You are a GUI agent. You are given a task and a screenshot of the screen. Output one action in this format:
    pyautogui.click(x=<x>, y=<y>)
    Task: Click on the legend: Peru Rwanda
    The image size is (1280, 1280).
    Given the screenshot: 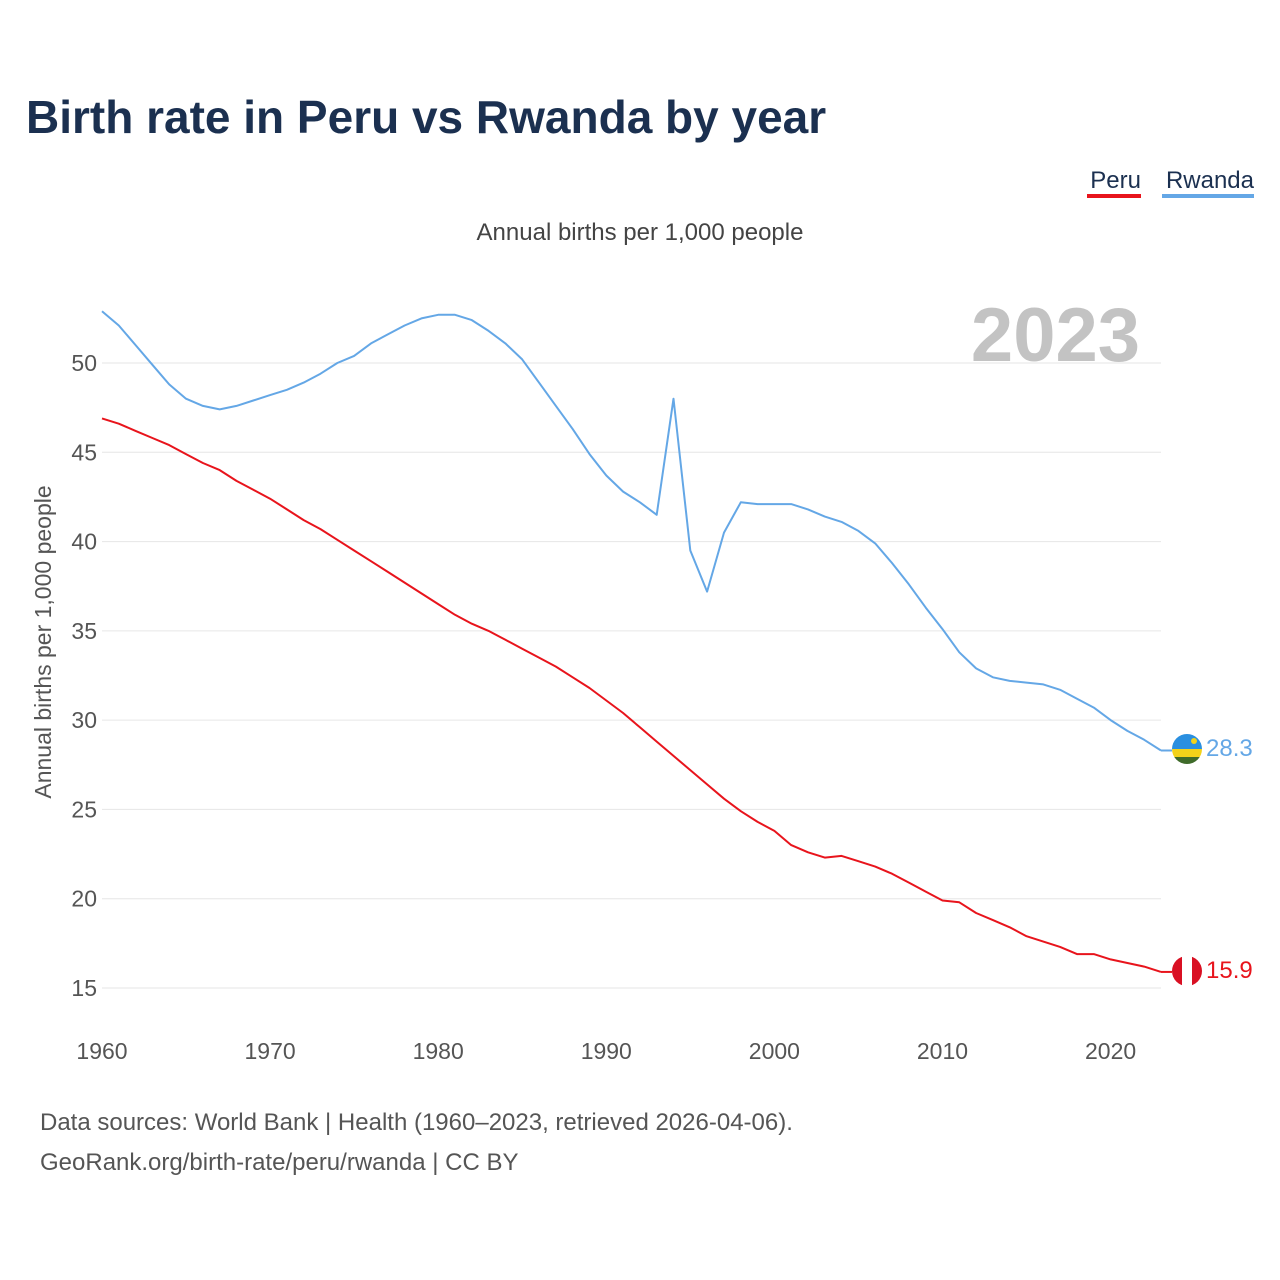 What is the action you would take?
    pyautogui.click(x=1171, y=182)
    